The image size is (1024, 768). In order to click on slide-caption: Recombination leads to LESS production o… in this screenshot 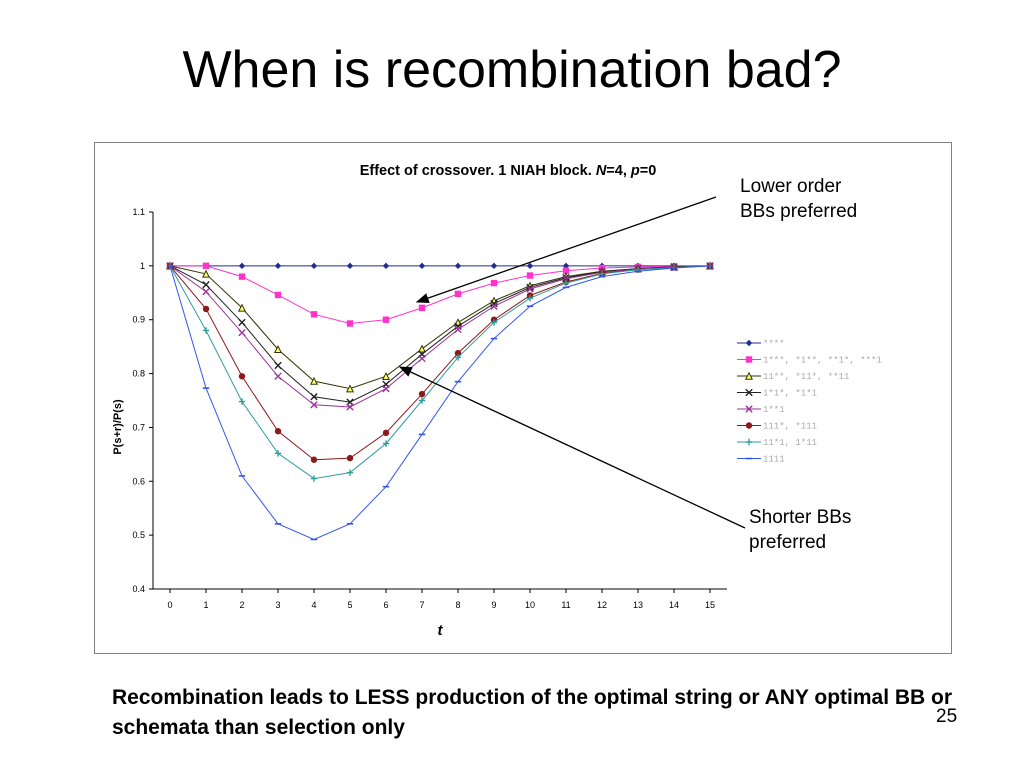, I will do `click(532, 712)`.